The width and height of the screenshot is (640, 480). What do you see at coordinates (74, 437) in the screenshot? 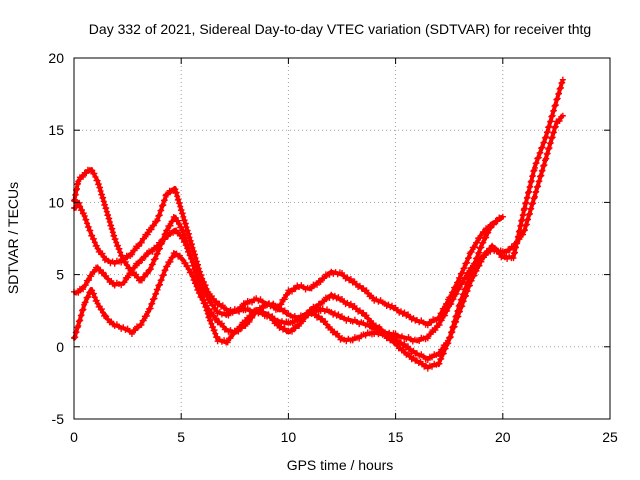
I see `x-tick-label: 0` at bounding box center [74, 437].